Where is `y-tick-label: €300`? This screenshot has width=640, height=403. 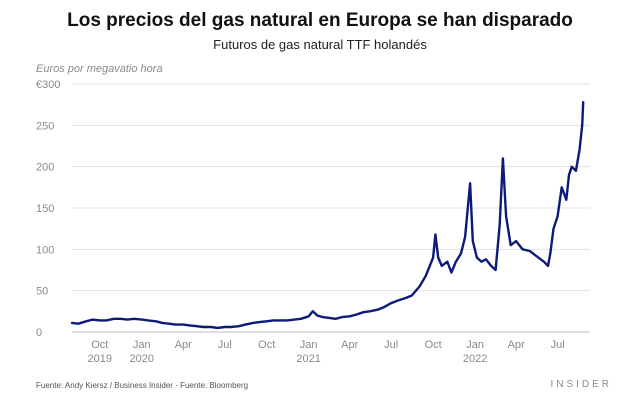 y-tick-label: €300 is located at coordinates (48, 85).